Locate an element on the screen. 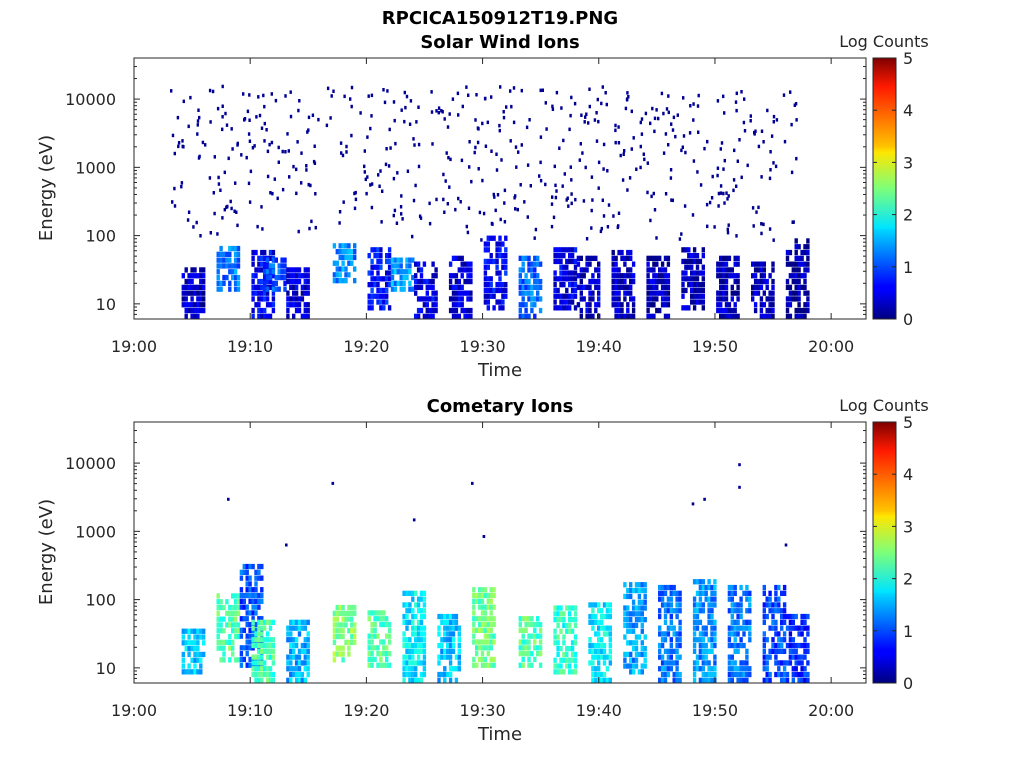 The height and width of the screenshot is (768, 1024). x-tick-label: 19:00 is located at coordinates (134, 710).